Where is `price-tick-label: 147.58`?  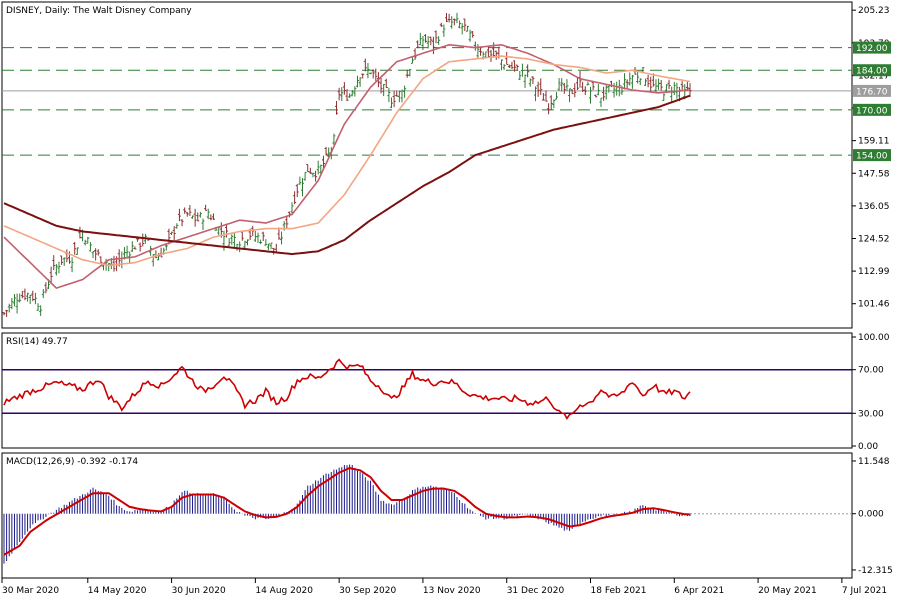
price-tick-label: 147.58 is located at coordinates (874, 174).